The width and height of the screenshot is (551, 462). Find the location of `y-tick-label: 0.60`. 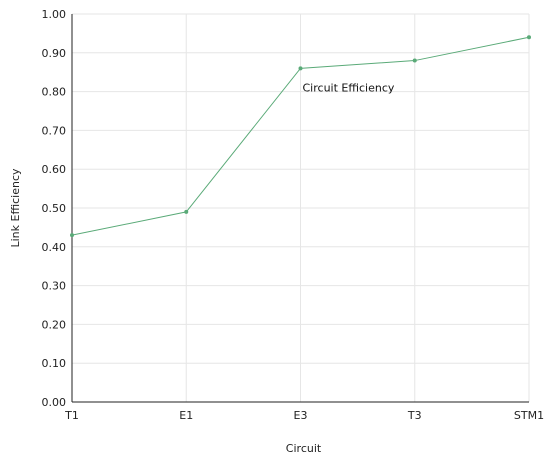

y-tick-label: 0.60 is located at coordinates (54, 169).